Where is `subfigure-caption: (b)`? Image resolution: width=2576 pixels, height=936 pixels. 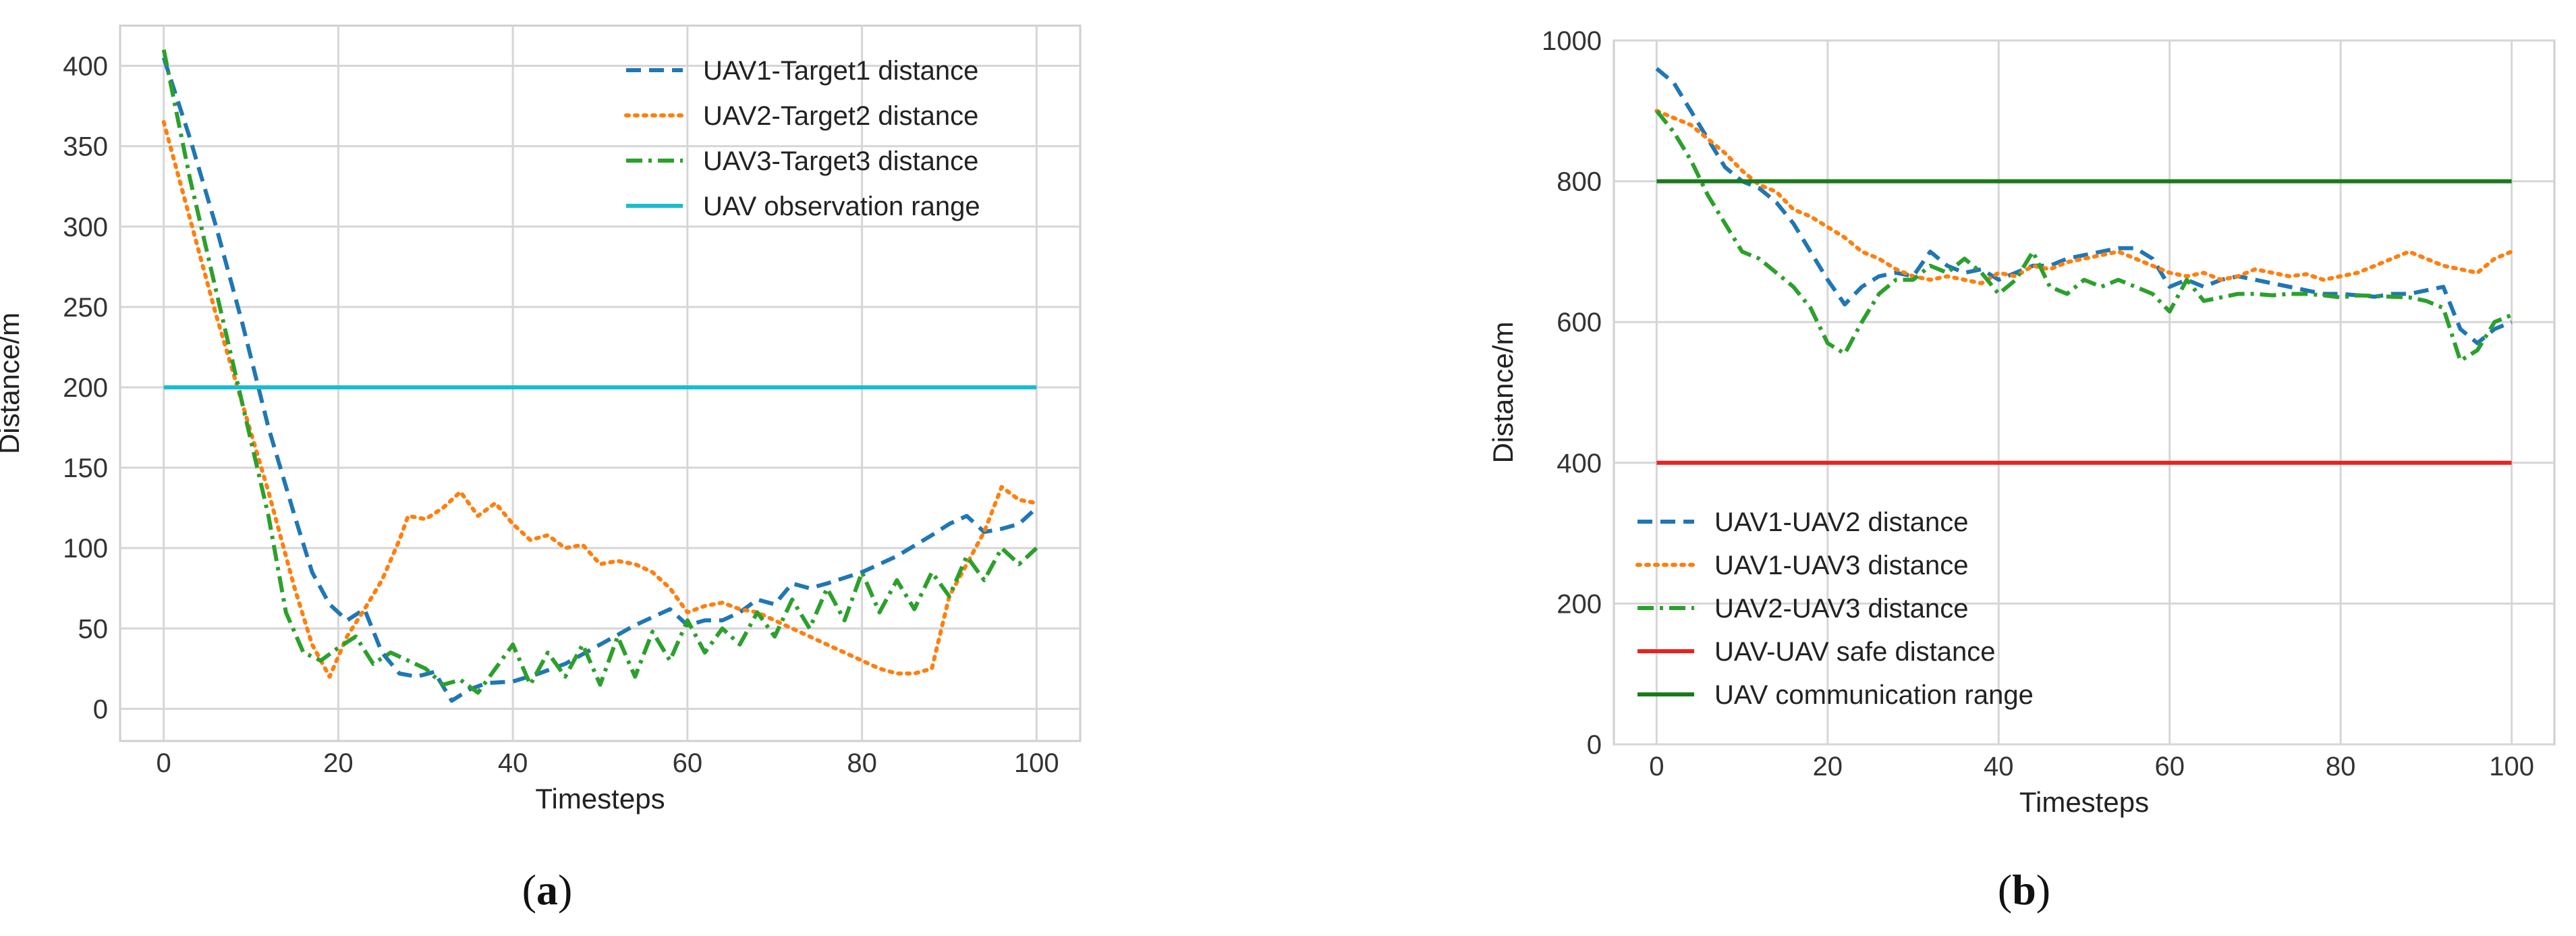
subfigure-caption: (b) is located at coordinates (2024, 890).